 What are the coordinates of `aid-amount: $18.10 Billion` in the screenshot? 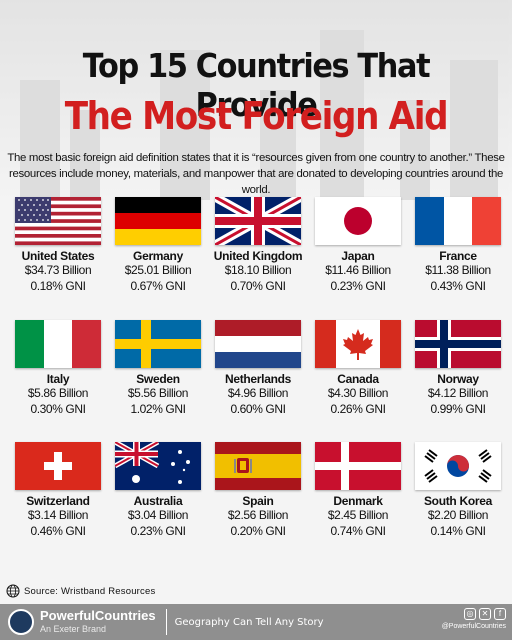 It's located at (258, 270).